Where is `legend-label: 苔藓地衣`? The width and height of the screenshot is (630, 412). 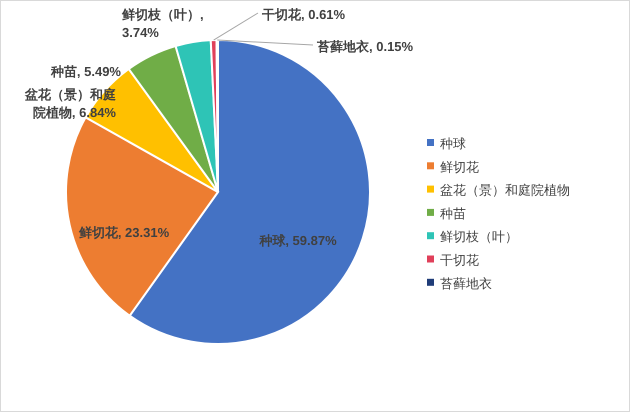
legend-label: 苔藓地衣 is located at coordinates (466, 283).